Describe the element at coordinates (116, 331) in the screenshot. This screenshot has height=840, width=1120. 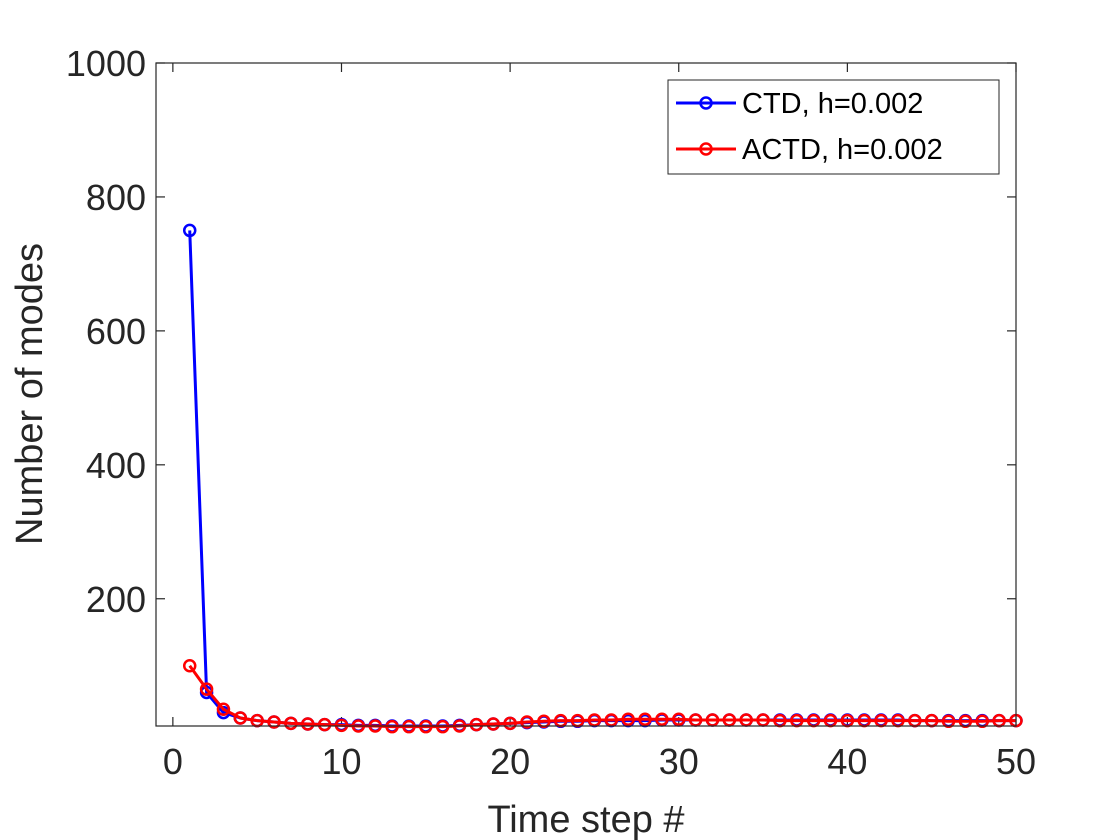
I see `y-tick-label: 600` at that location.